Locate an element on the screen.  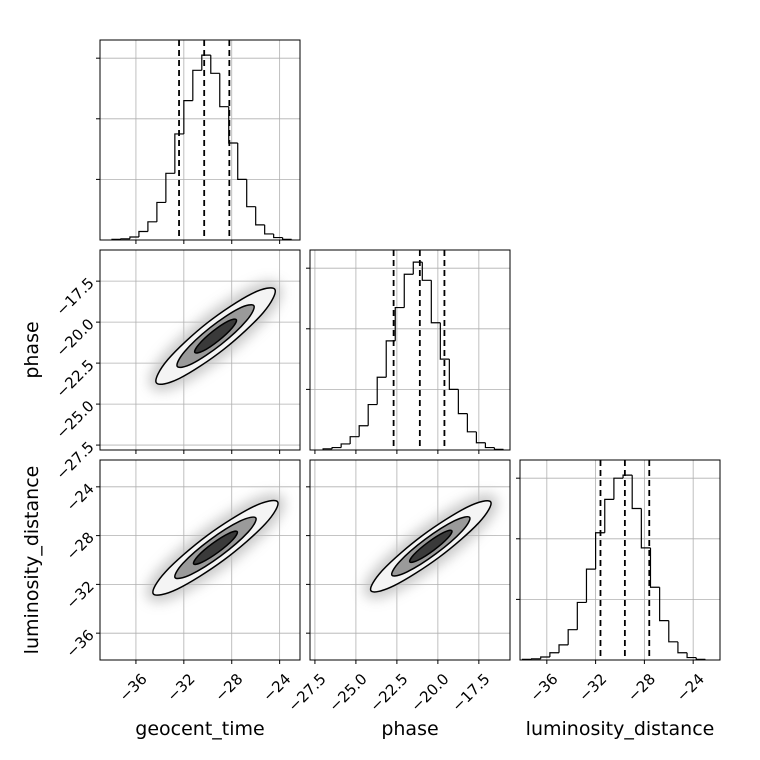
y-tick-label: −36 is located at coordinates (80, 643).